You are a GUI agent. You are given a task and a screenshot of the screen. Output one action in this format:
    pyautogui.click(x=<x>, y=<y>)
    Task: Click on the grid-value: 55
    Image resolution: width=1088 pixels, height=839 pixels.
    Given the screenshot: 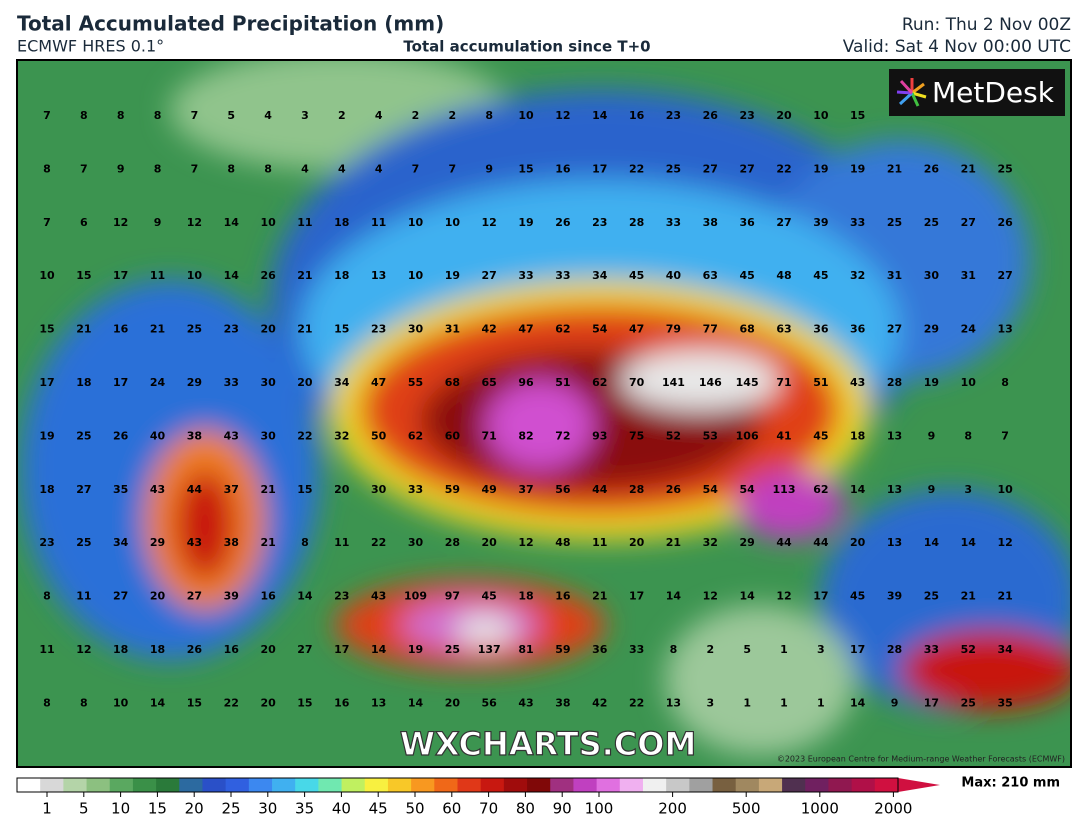 What is the action you would take?
    pyautogui.click(x=415, y=382)
    